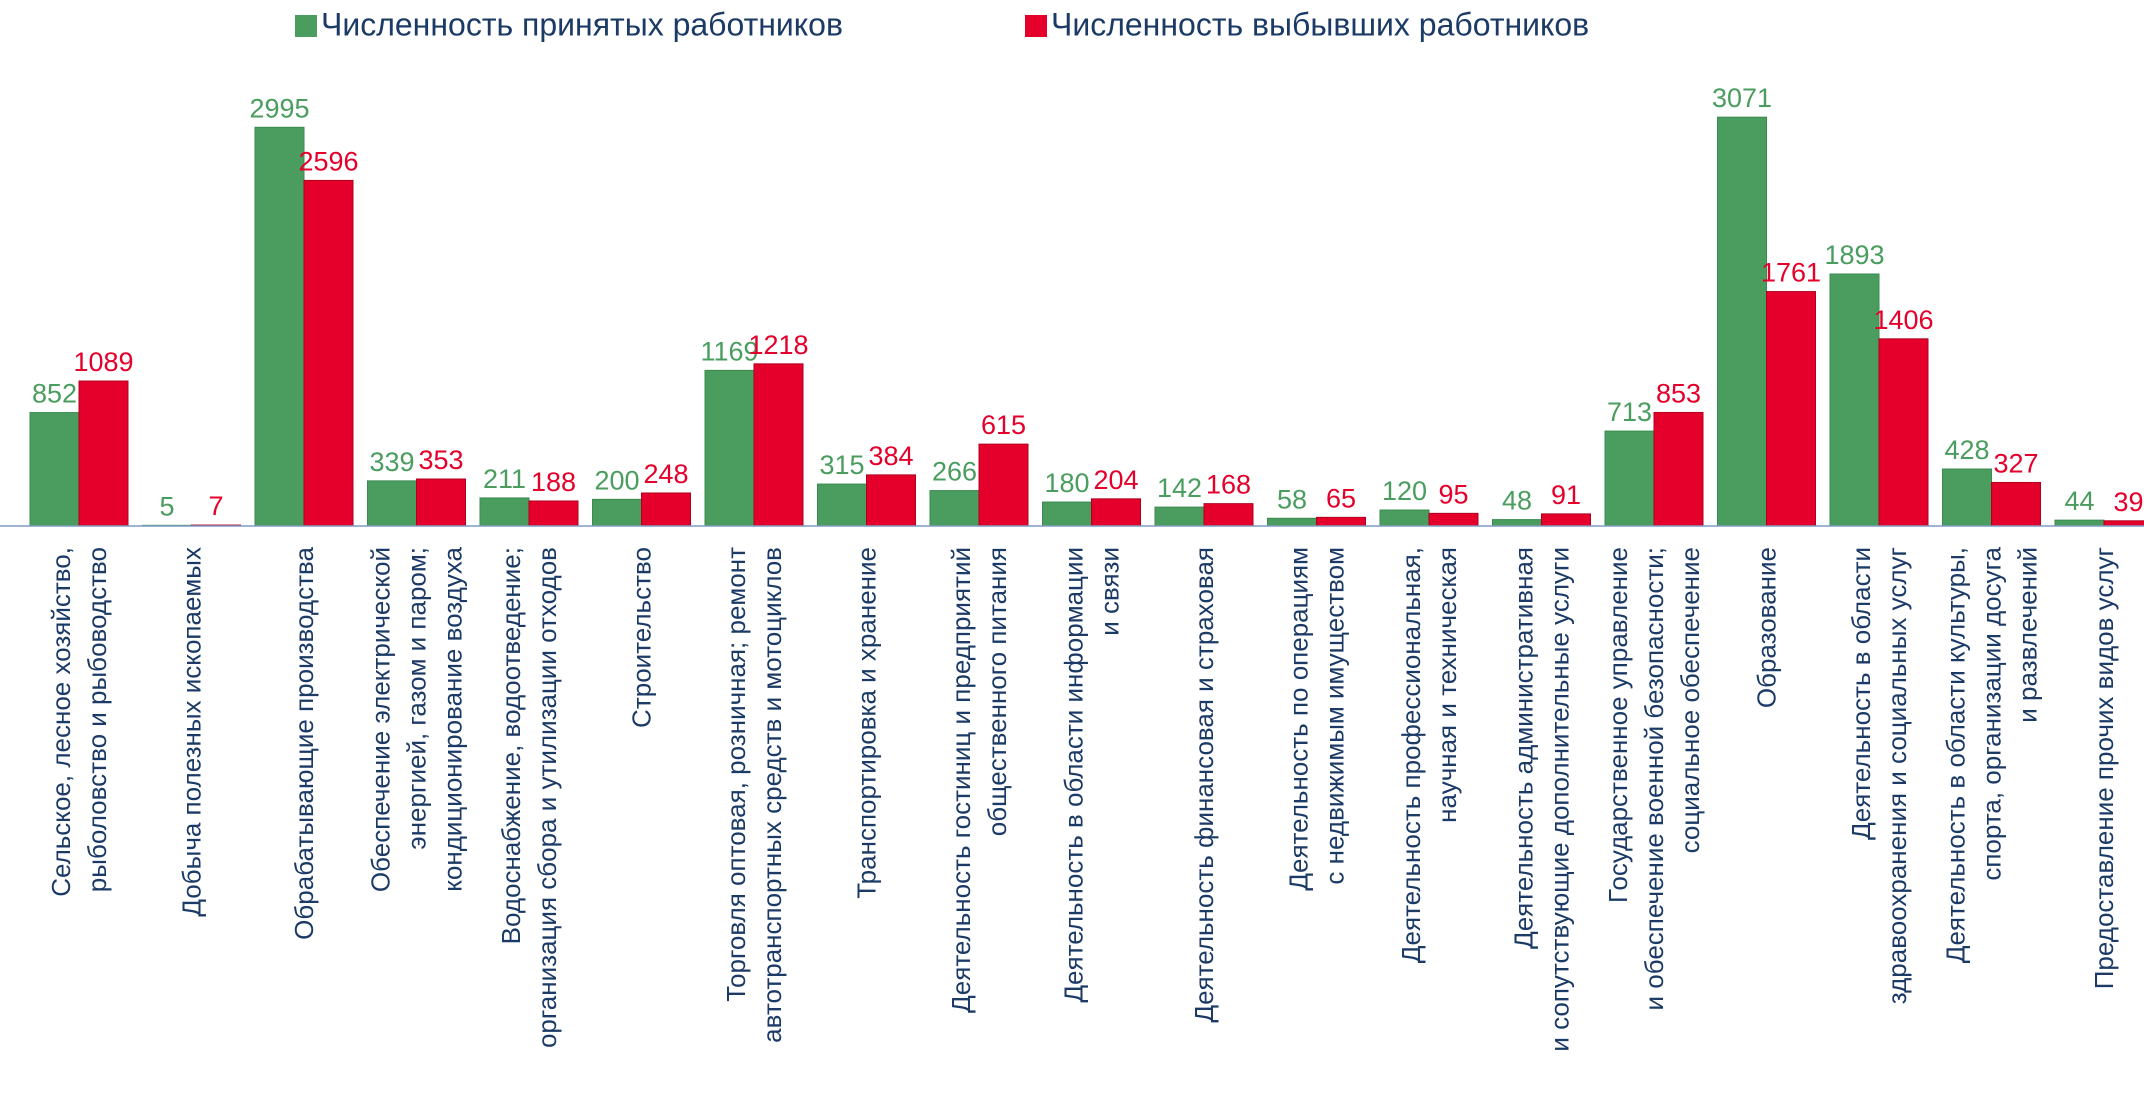 The height and width of the screenshot is (1099, 2144). What do you see at coordinates (279, 108) in the screenshot?
I see `value-label: 2995` at bounding box center [279, 108].